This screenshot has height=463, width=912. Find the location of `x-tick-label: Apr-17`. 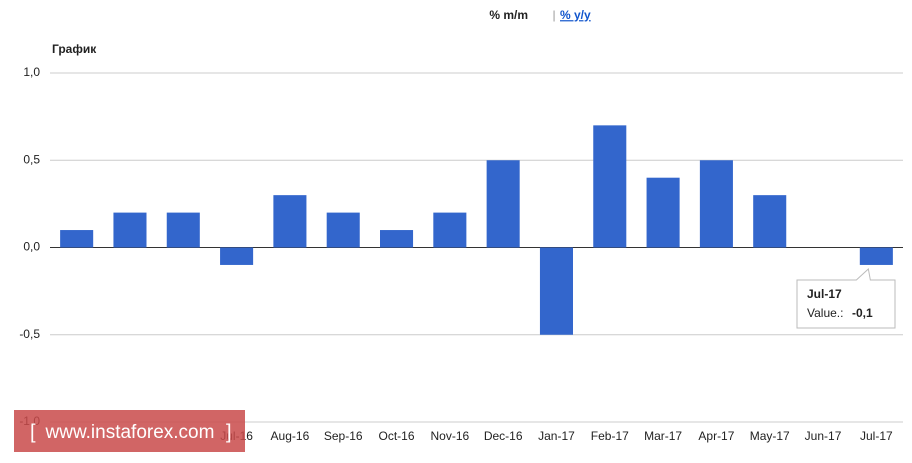

x-tick-label: Apr-17 is located at coordinates (716, 436).